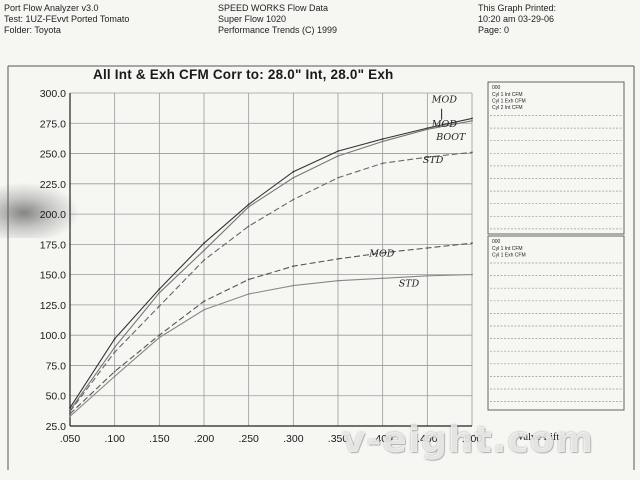  What do you see at coordinates (496, 242) in the screenshot?
I see `legend-bottom-number: 000` at bounding box center [496, 242].